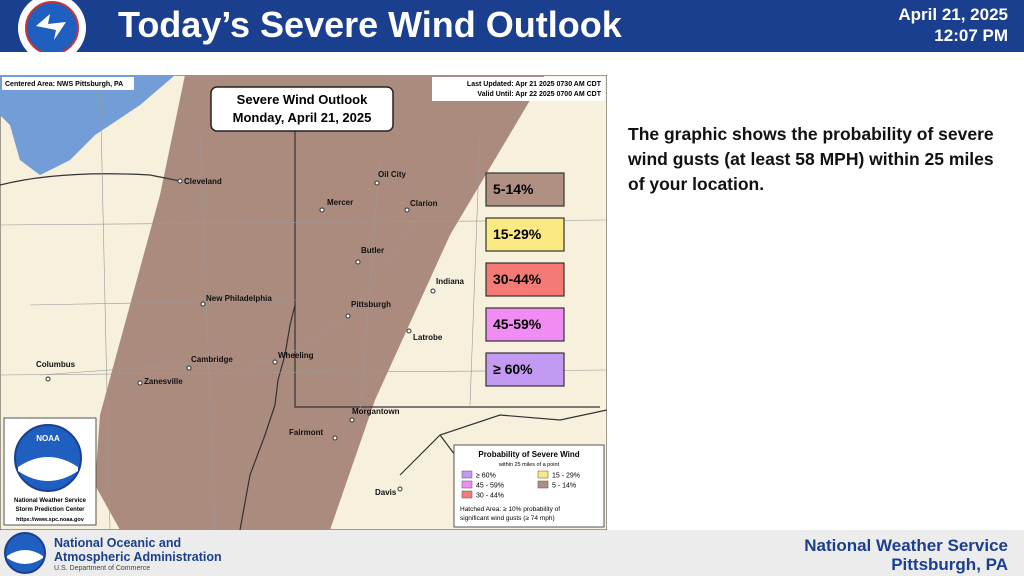 This screenshot has height=576, width=1024. What do you see at coordinates (50, 510) in the screenshot?
I see `spc-line2: Storm Prediction Center` at bounding box center [50, 510].